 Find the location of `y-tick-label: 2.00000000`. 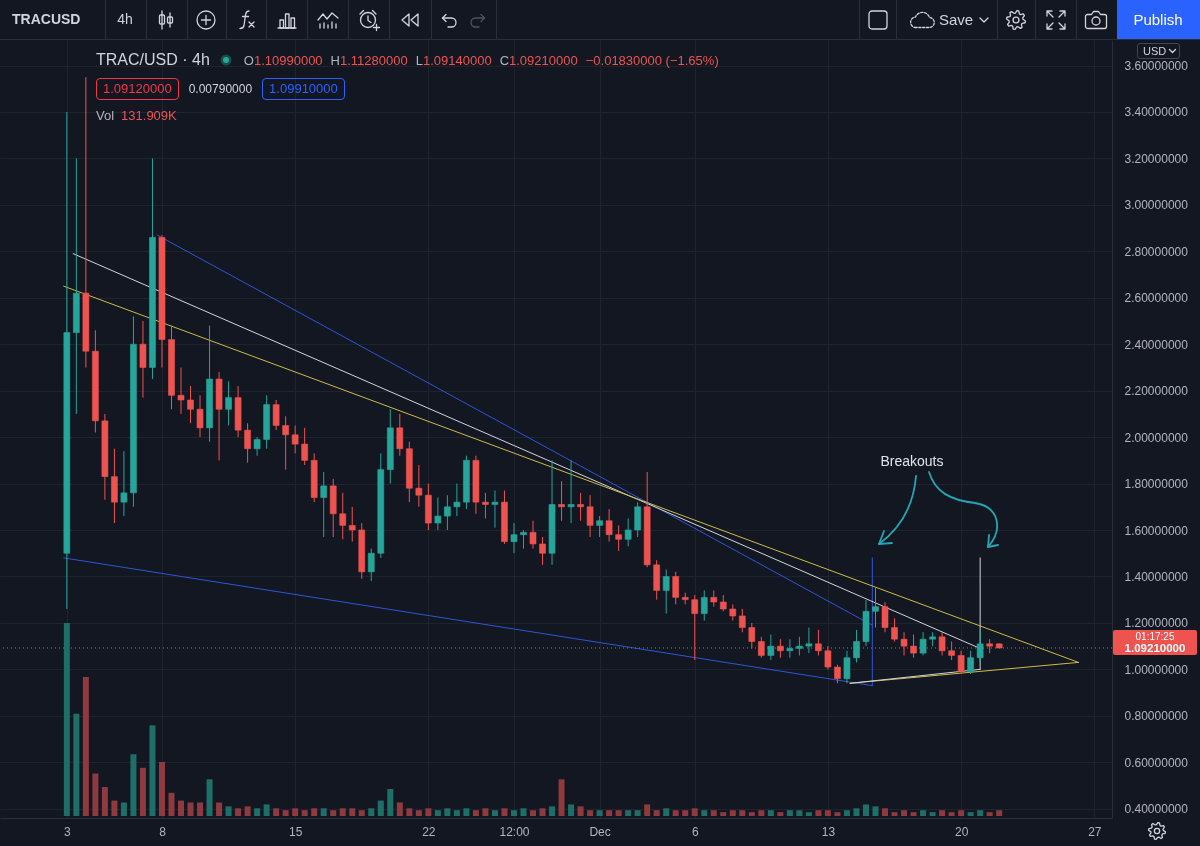

y-tick-label: 2.00000000 is located at coordinates (1156, 437).